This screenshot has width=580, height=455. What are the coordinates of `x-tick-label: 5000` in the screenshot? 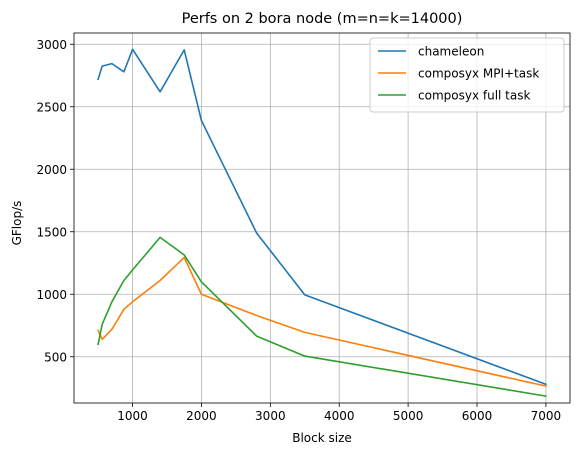 It's located at (408, 416).